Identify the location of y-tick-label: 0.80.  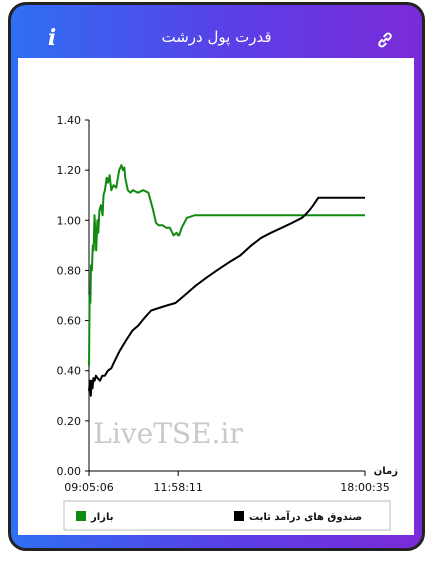
(69, 270).